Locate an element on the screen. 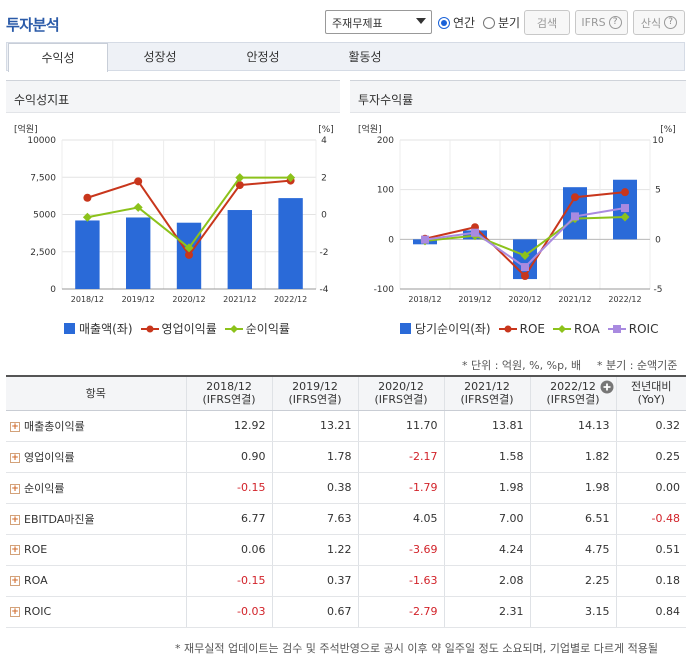 Image resolution: width=698 pixels, height=666 pixels. statement-select: 주재무제표 is located at coordinates (378, 22).